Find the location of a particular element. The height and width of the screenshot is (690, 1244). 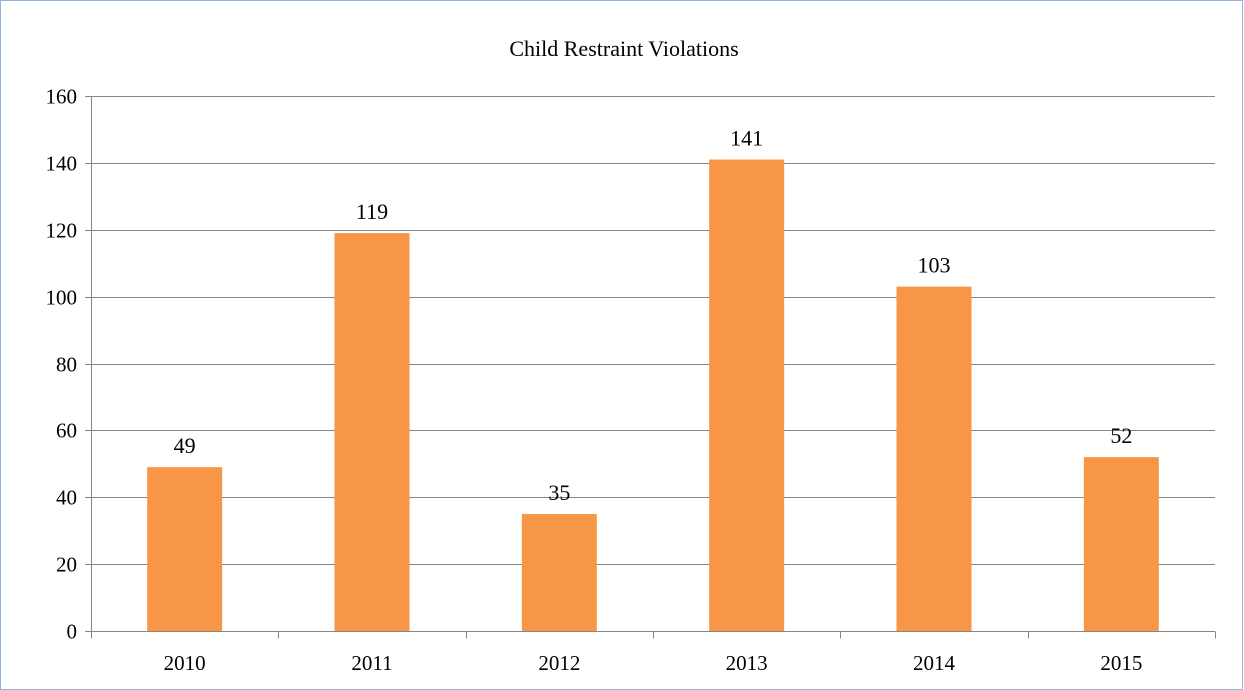

x-tick-label-2010: 2010 is located at coordinates (185, 663).